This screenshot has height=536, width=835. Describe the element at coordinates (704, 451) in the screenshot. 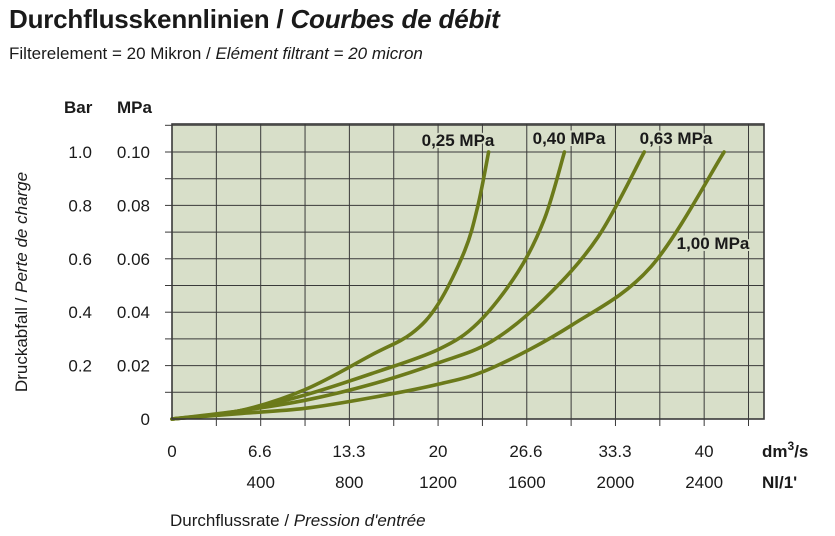

I see `x-tick-label-primary: 40` at that location.